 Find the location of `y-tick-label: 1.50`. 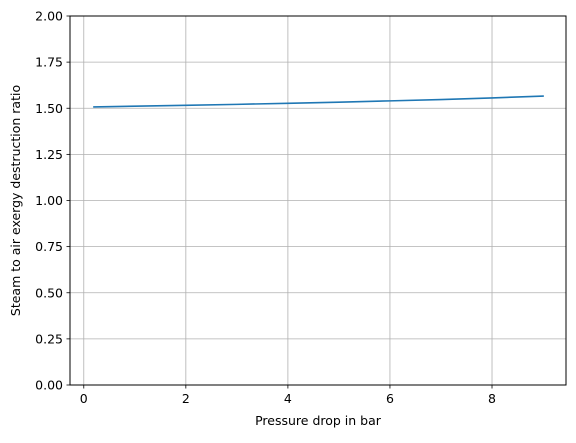

y-tick-label: 1.50 is located at coordinates (49, 108).